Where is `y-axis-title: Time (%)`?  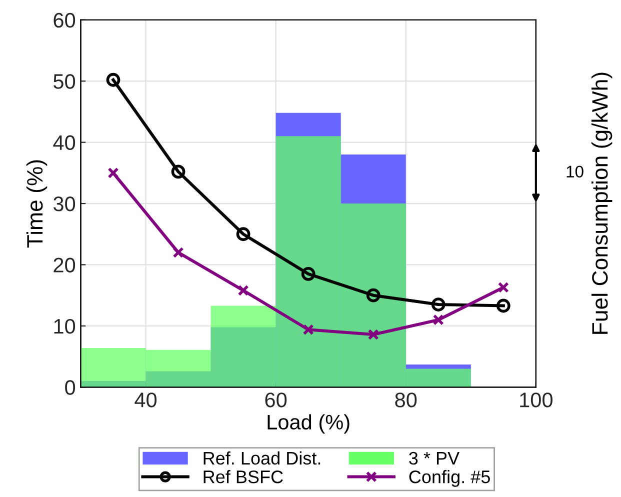 y-axis-title: Time (%) is located at coordinates (37, 204).